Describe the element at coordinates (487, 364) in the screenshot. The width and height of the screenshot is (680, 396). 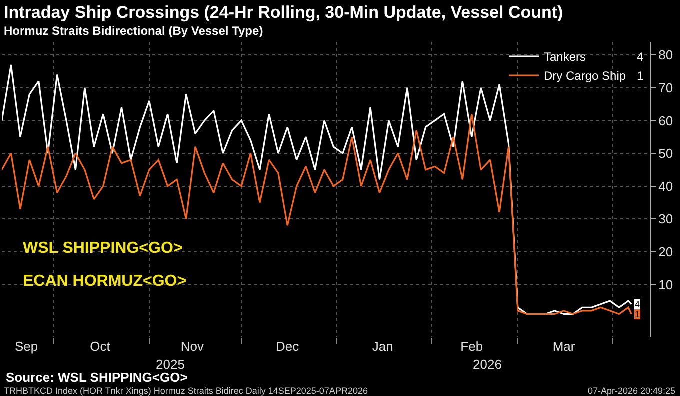
I see `x2-tick-label: 2026` at that location.